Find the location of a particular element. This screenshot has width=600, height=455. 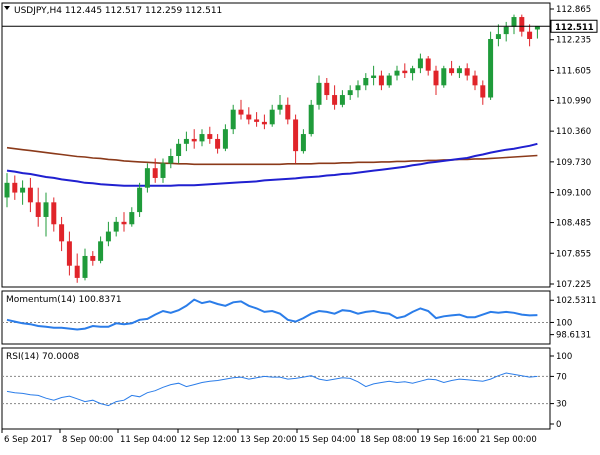

momentum-line is located at coordinates (272, 314).